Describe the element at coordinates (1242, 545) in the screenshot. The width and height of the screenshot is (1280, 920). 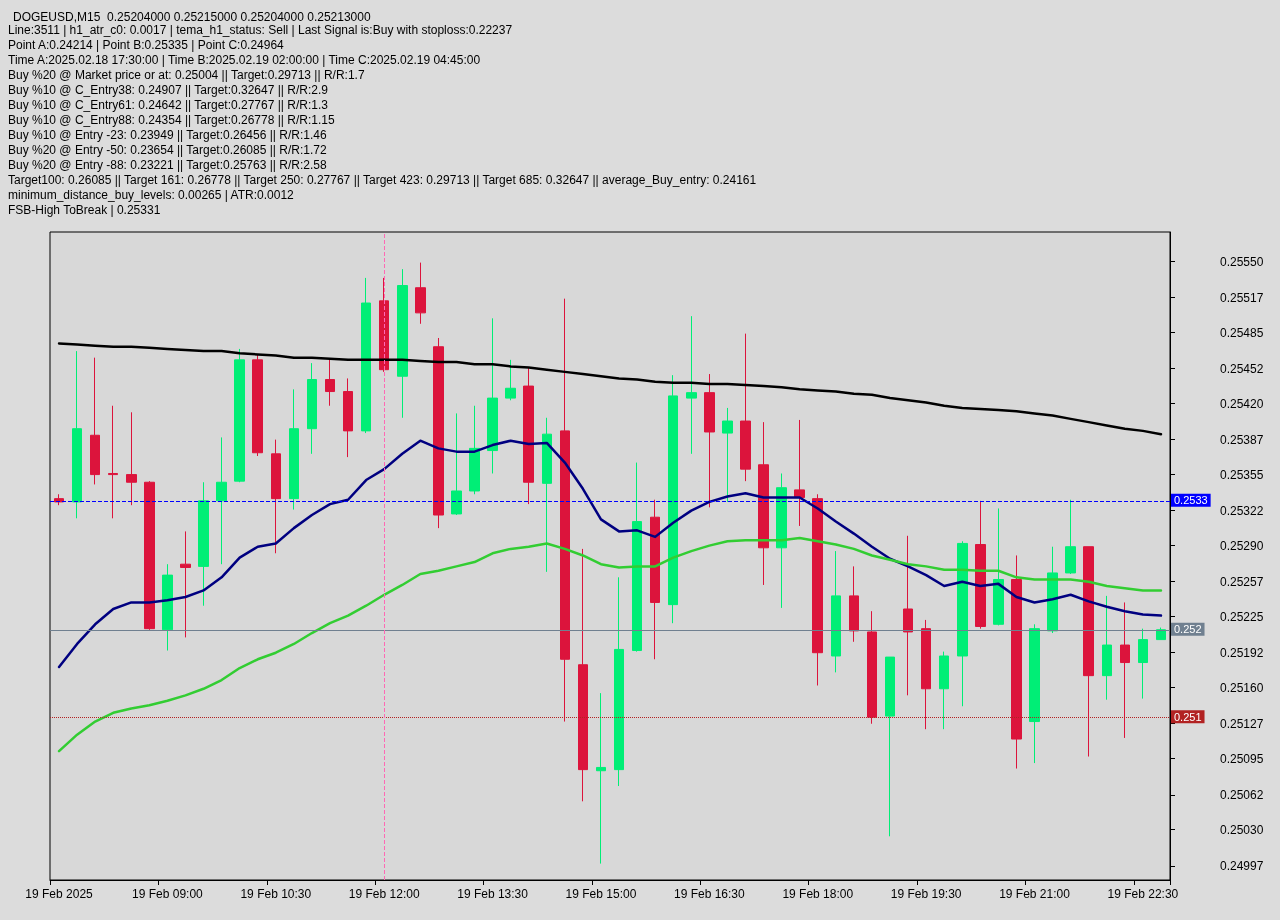
I see `y-tick-label: 0.25290` at that location.